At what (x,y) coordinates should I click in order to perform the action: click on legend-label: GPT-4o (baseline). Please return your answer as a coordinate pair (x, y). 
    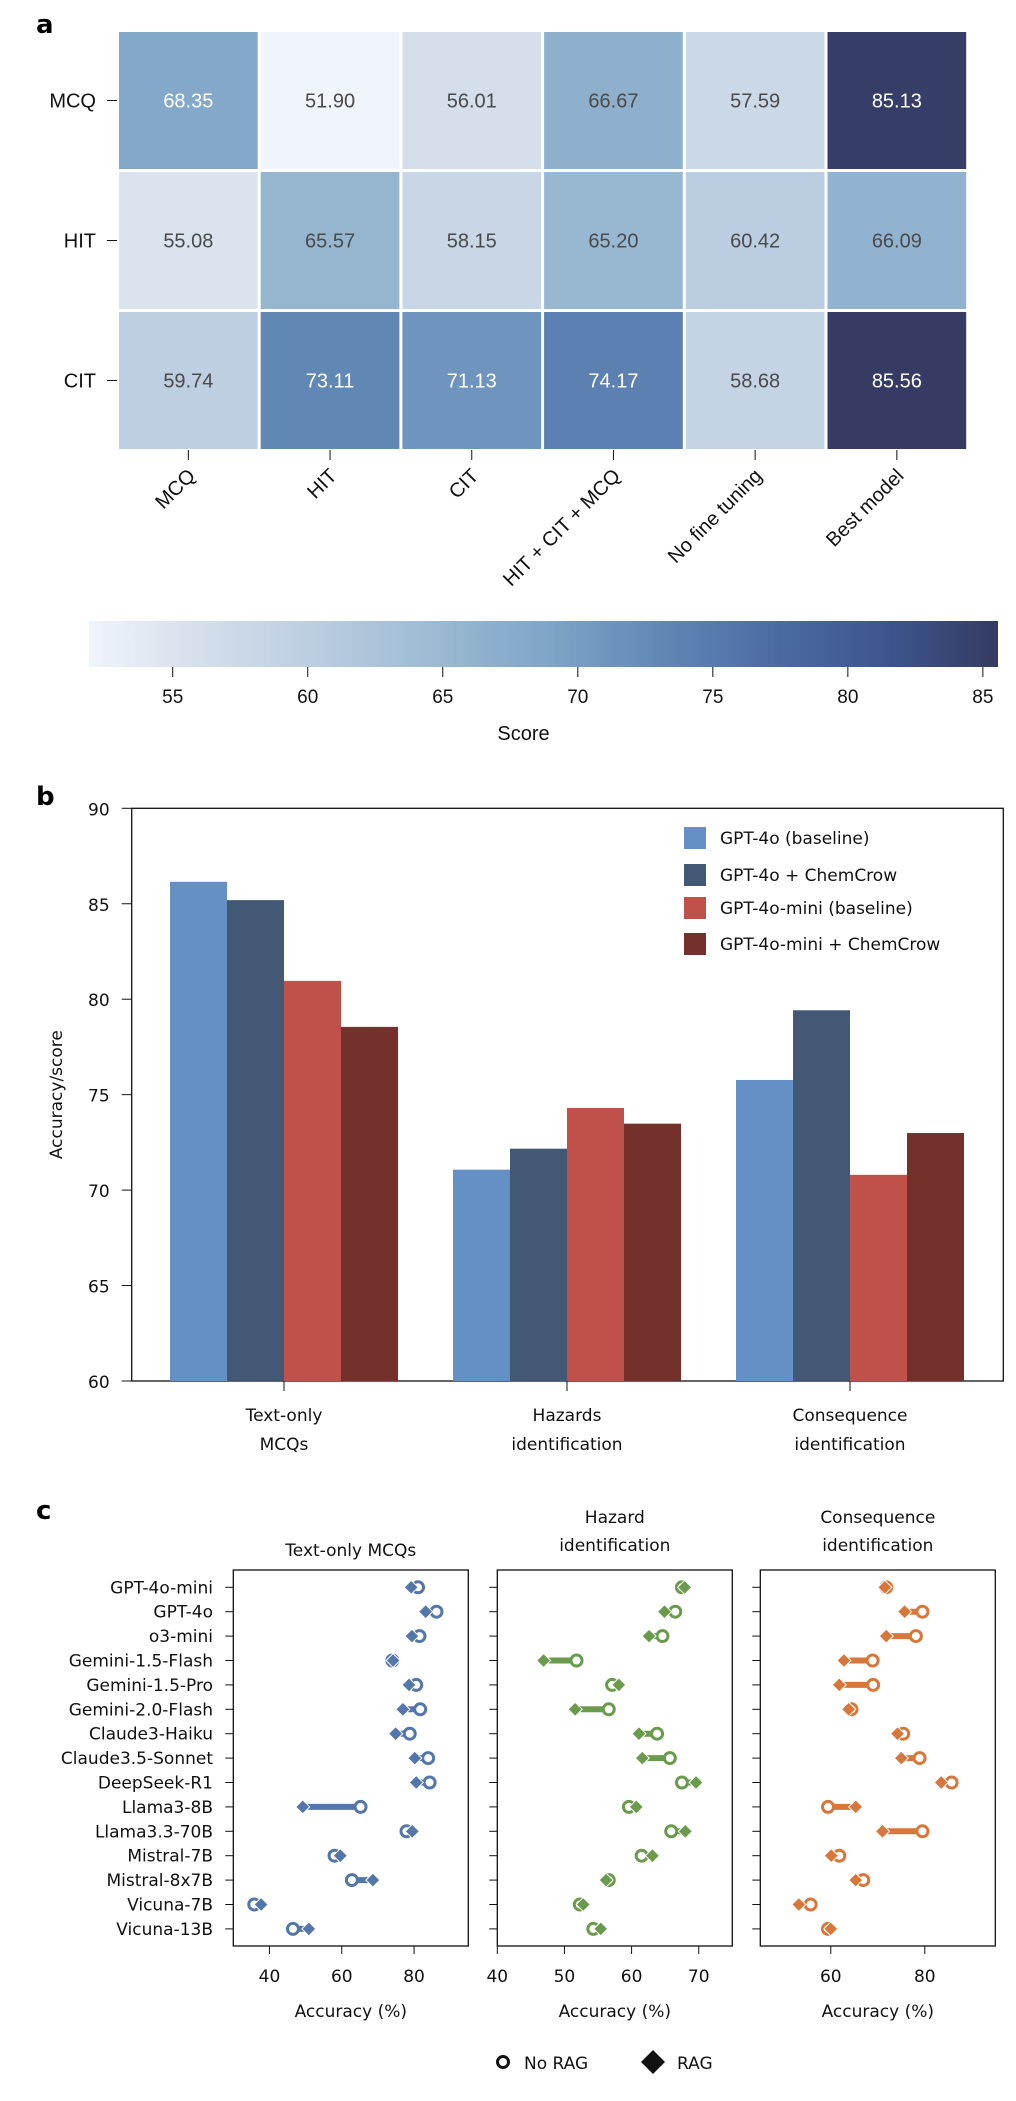
    Looking at the image, I should click on (794, 839).